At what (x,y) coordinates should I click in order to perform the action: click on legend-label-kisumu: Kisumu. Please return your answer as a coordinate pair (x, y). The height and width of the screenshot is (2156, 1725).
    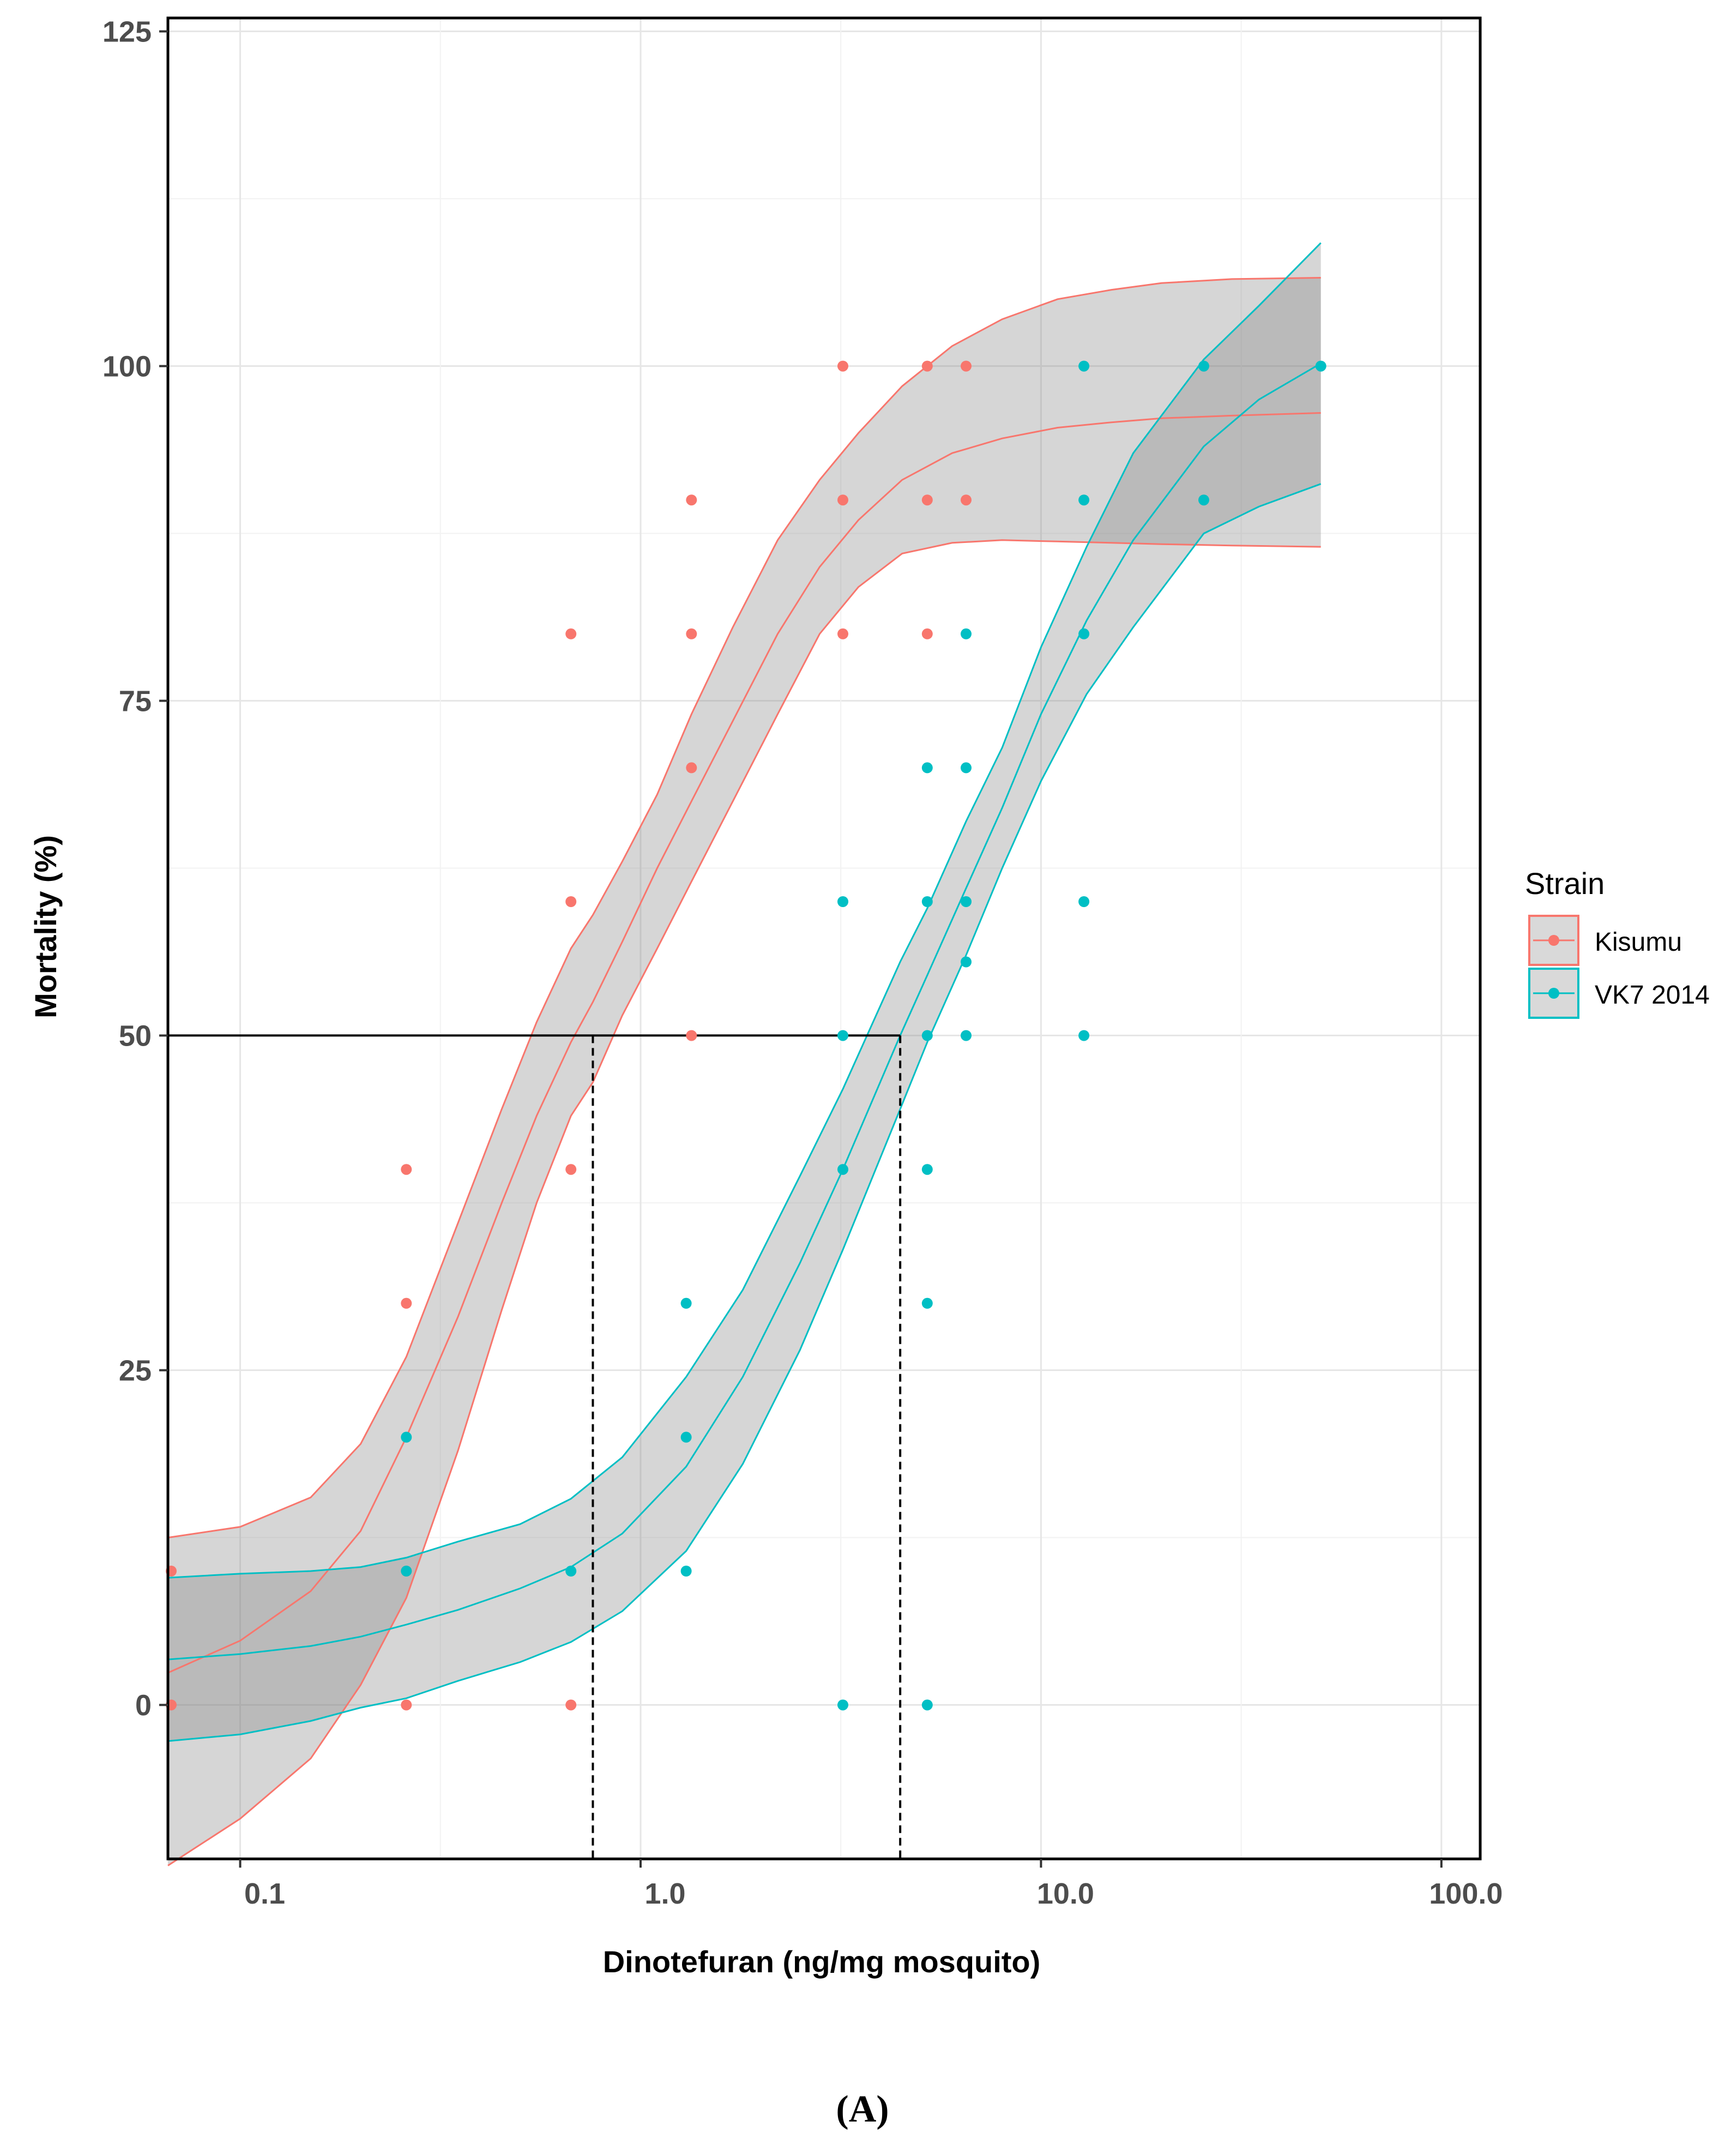
    Looking at the image, I should click on (1638, 943).